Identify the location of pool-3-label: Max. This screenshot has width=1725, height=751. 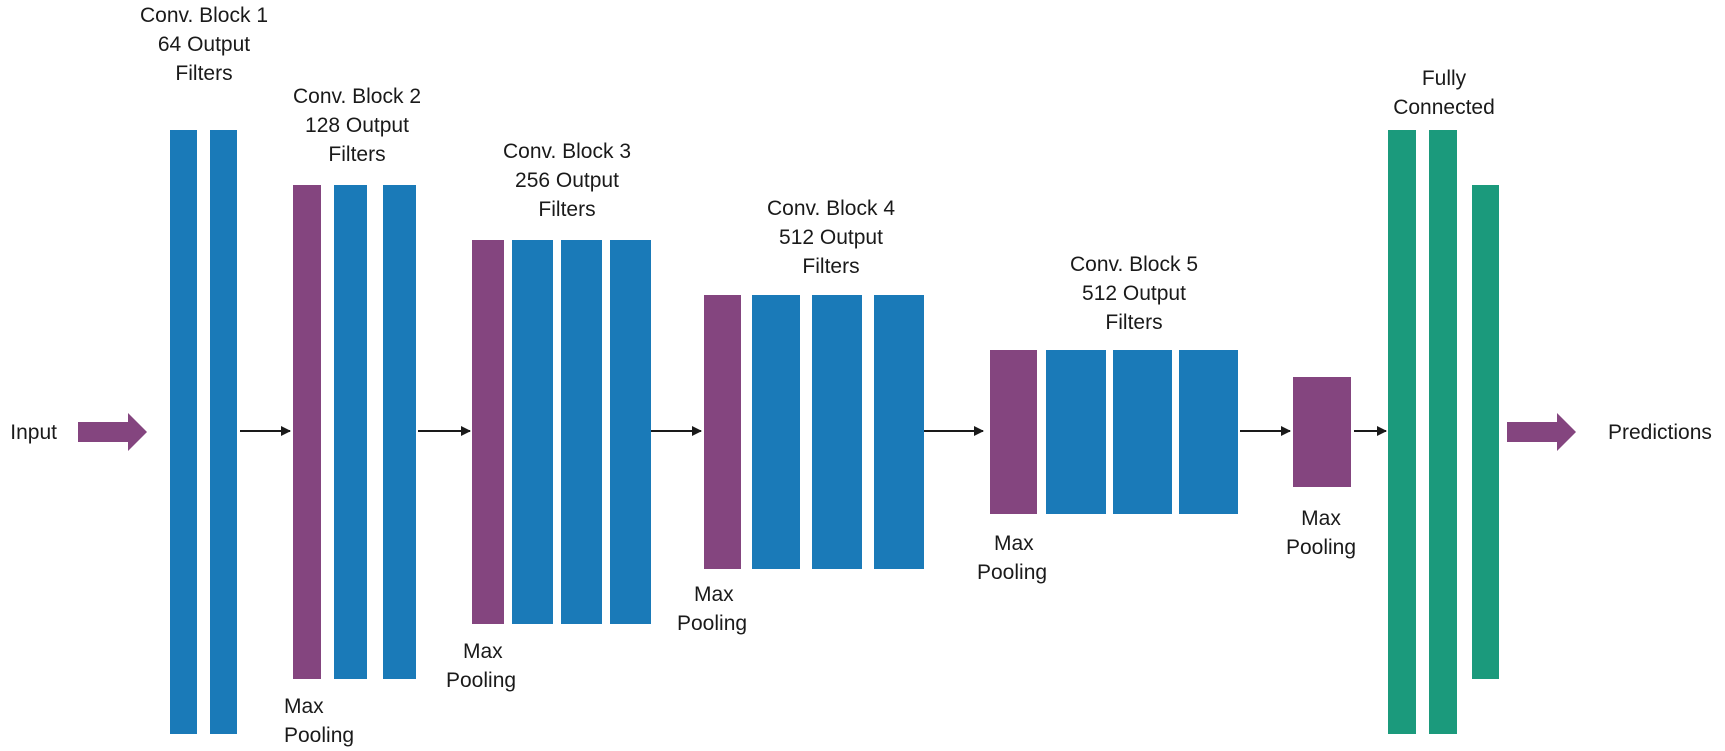
(714, 594).